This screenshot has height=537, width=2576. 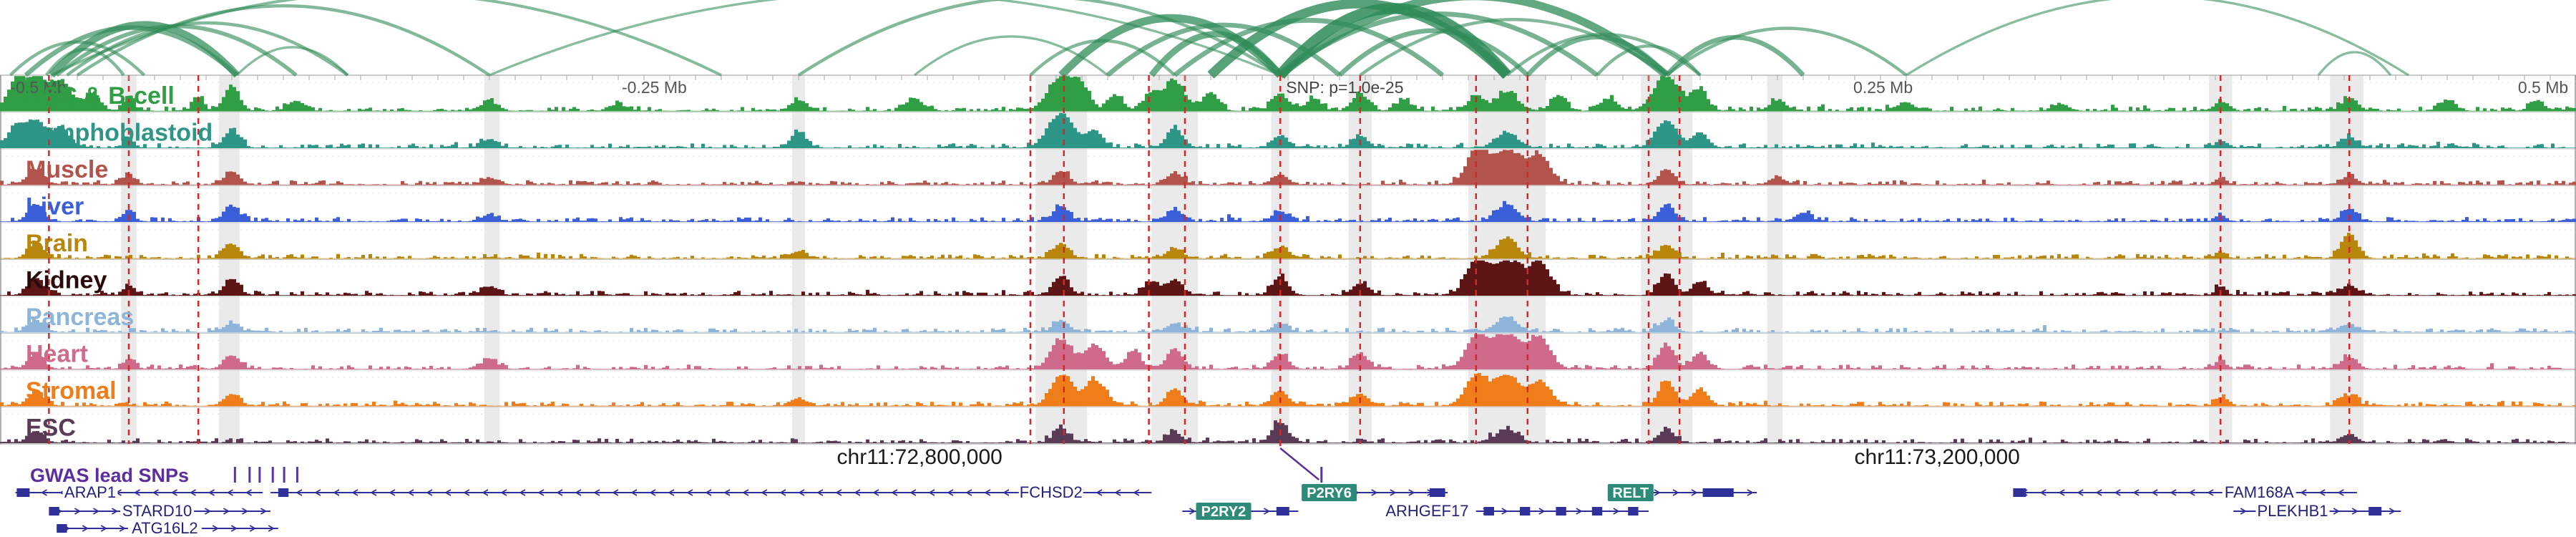 I want to click on gene-plekhb1: PLEKHB1, so click(x=2317, y=511).